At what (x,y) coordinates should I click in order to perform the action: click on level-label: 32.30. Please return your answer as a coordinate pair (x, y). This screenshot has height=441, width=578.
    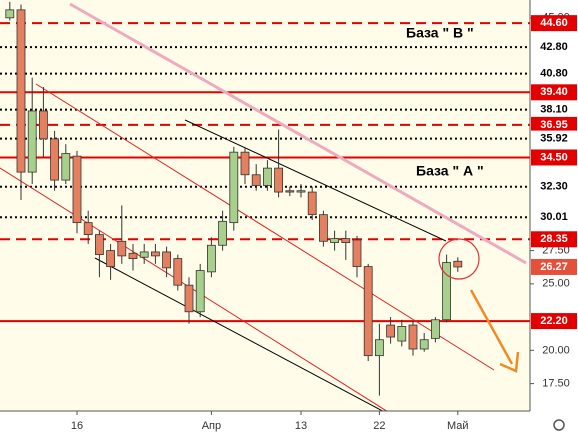
    Looking at the image, I should click on (554, 187).